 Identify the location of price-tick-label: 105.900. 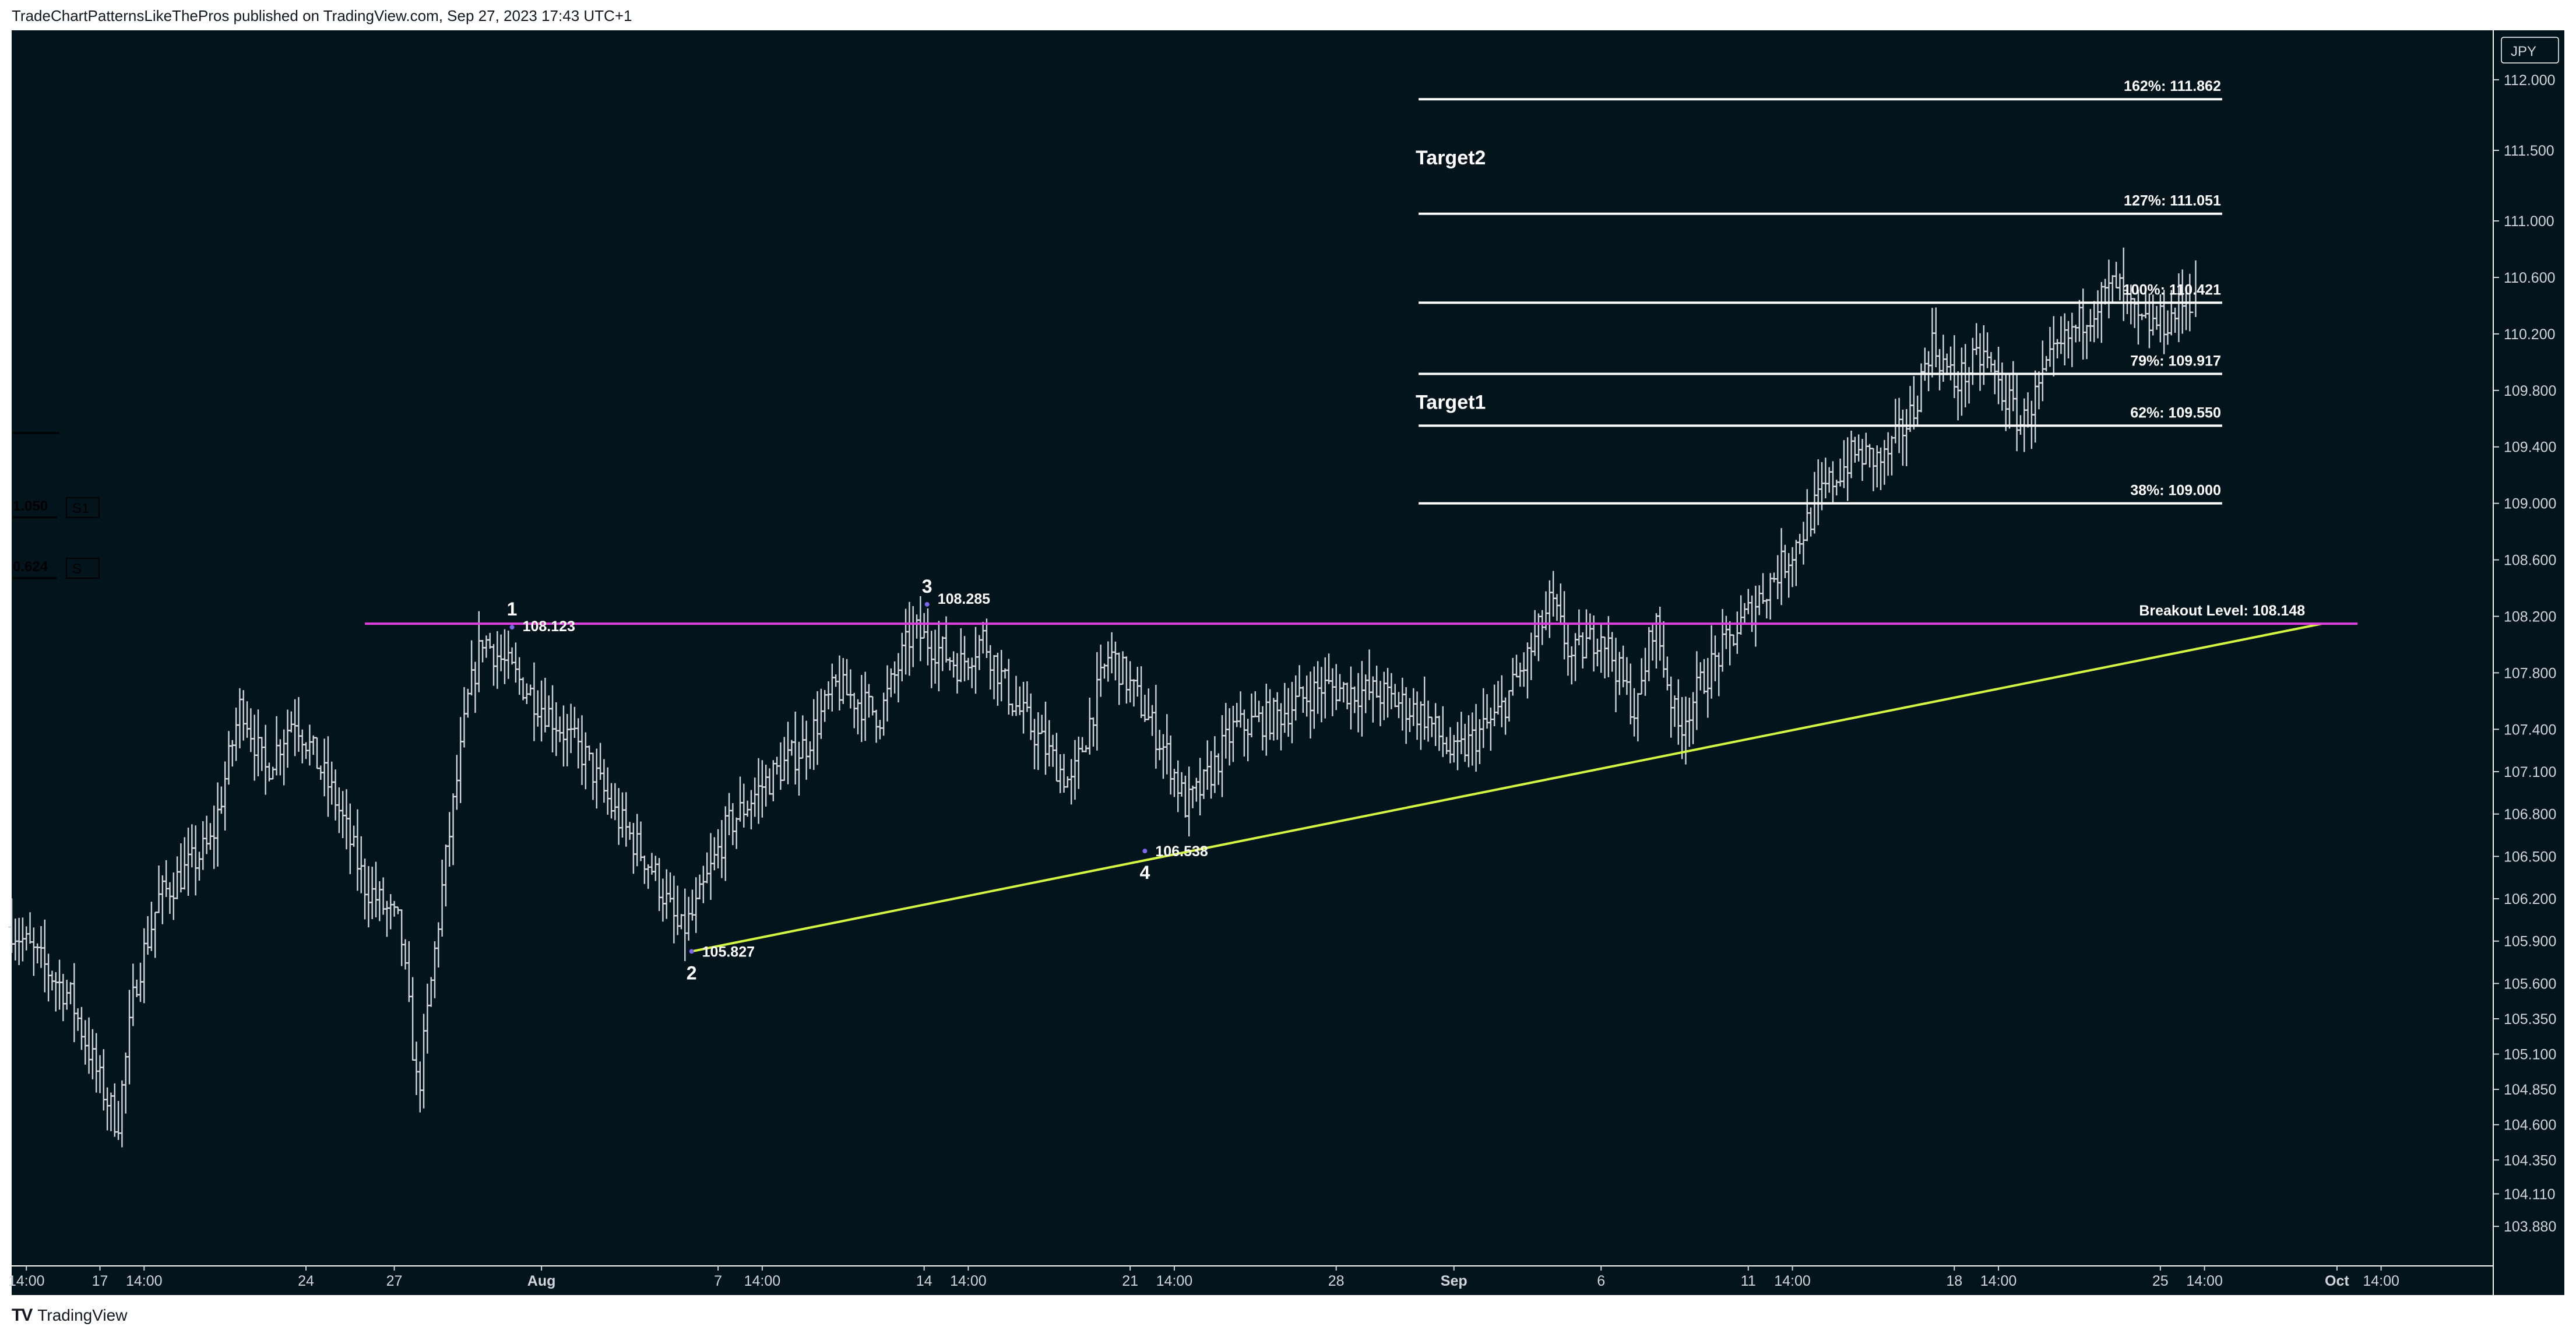
(2530, 942).